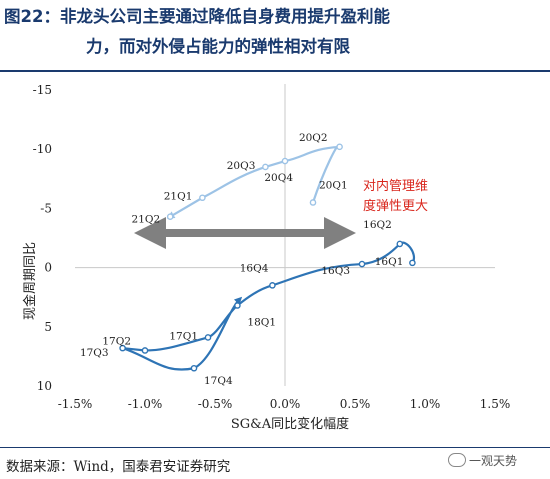 The image size is (550, 479). I want to click on data-point-20Q2, so click(339, 147).